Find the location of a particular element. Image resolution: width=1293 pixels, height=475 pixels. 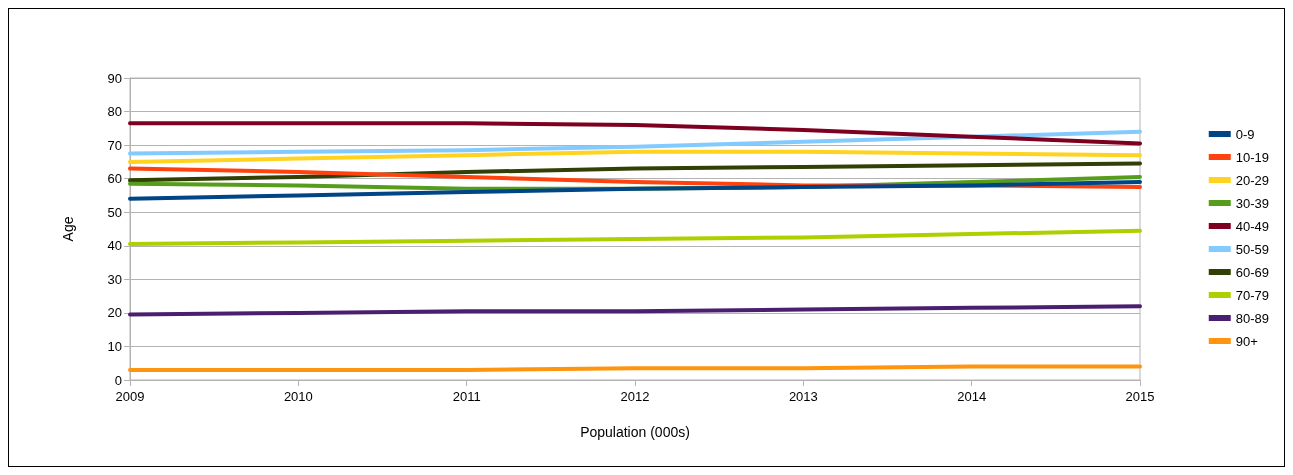

legend-label: 70-79 is located at coordinates (1252, 295).